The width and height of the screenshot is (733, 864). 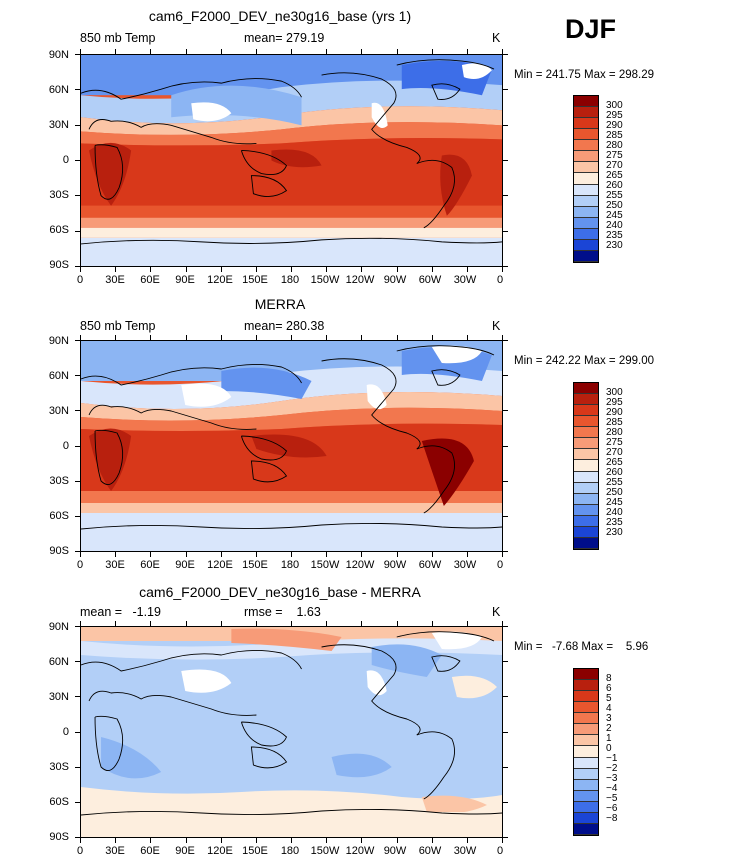 What do you see at coordinates (150, 280) in the screenshot?
I see `lon-tick-label: 60E` at bounding box center [150, 280].